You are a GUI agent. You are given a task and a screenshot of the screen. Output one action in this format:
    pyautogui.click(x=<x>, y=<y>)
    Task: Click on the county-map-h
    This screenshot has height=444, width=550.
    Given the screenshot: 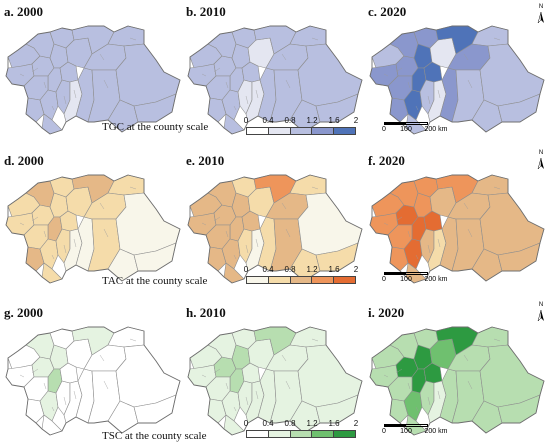 What is the action you would take?
    pyautogui.click(x=275, y=381)
    